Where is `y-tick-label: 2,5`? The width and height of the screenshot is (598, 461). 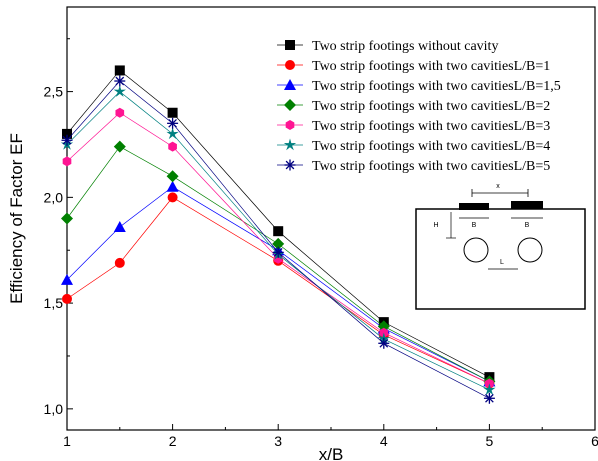
y-tick-label: 2,5 is located at coordinates (54, 92).